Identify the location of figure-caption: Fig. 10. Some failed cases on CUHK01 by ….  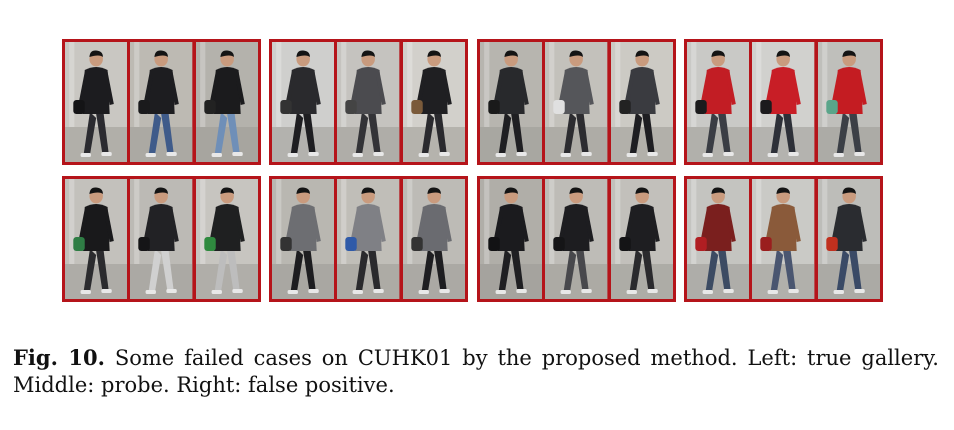
(476, 371).